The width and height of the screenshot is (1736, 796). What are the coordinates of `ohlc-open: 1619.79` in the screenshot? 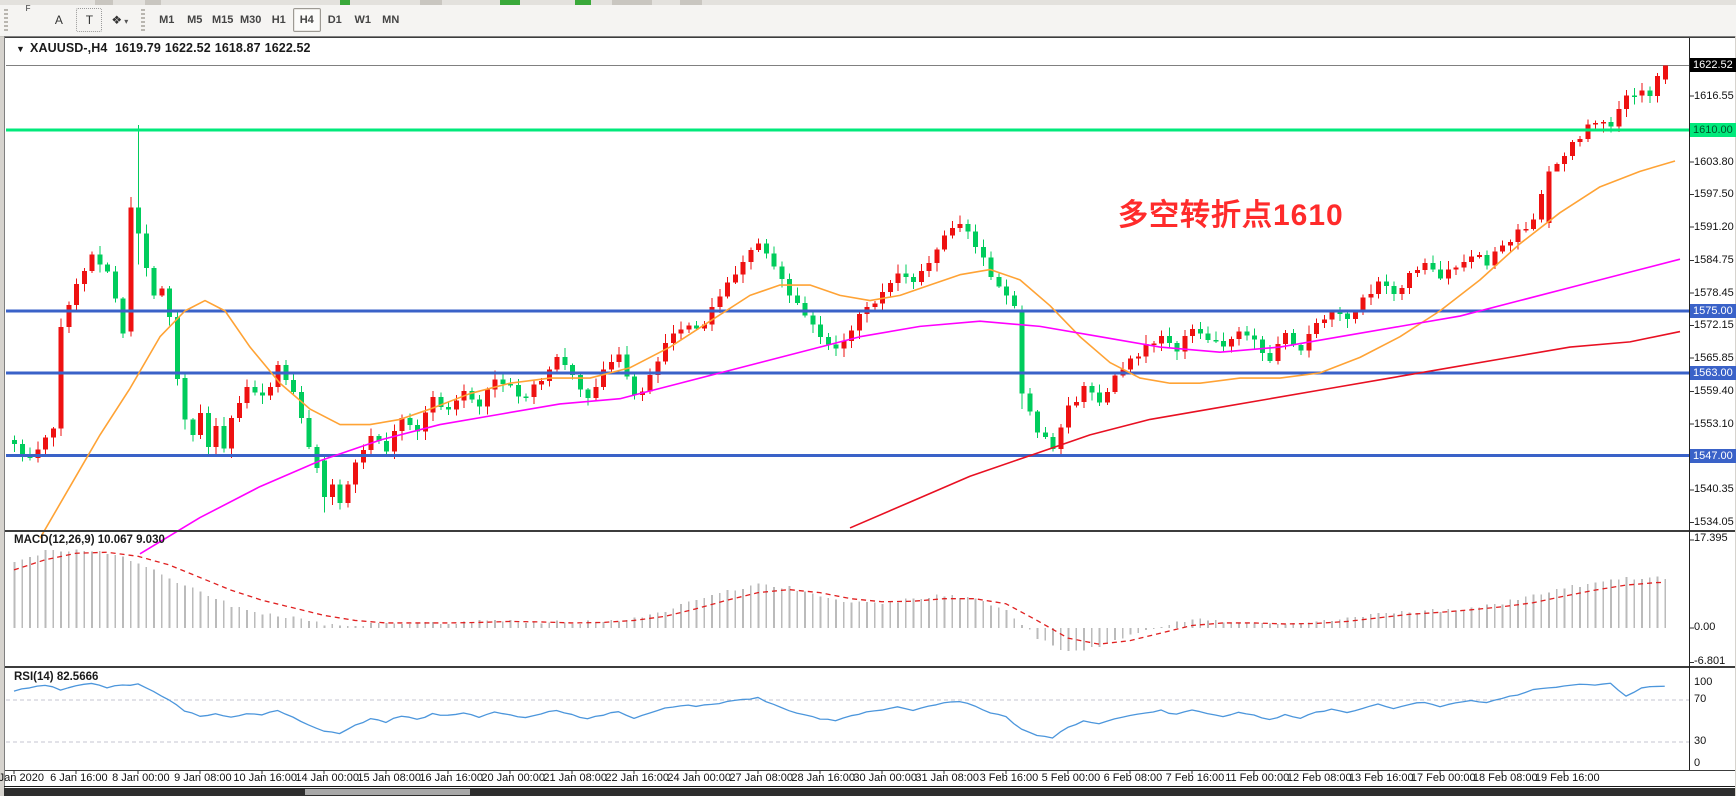 It's located at (138, 48).